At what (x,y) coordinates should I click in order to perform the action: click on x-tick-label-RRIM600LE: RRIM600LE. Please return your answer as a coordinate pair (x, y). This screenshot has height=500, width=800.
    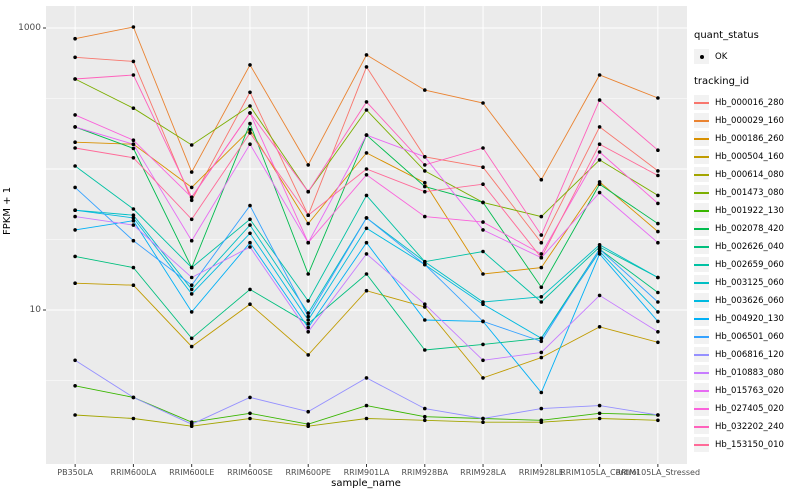
    Looking at the image, I should click on (192, 472).